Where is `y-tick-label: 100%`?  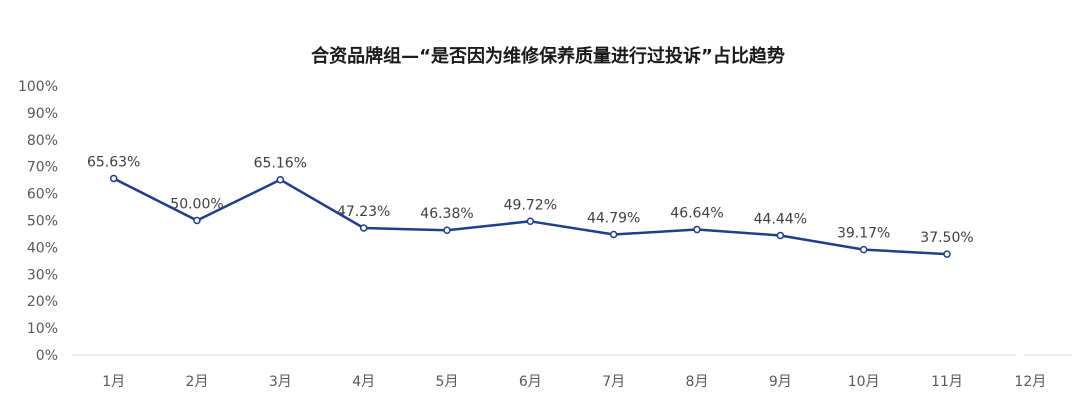
y-tick-label: 100% is located at coordinates (38, 87).